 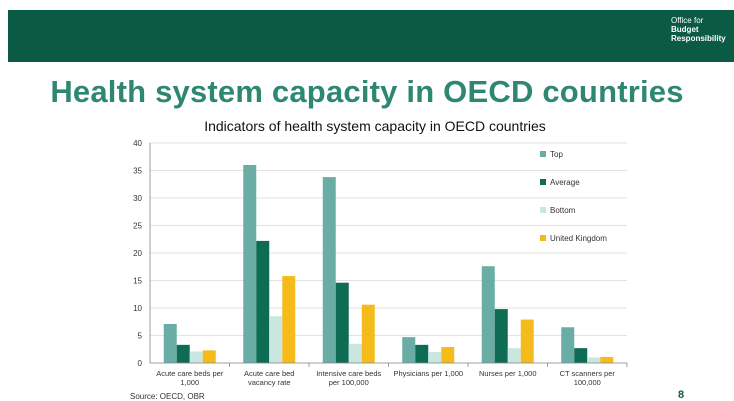 What do you see at coordinates (578, 238) in the screenshot?
I see `legend-label: United Kingdom` at bounding box center [578, 238].